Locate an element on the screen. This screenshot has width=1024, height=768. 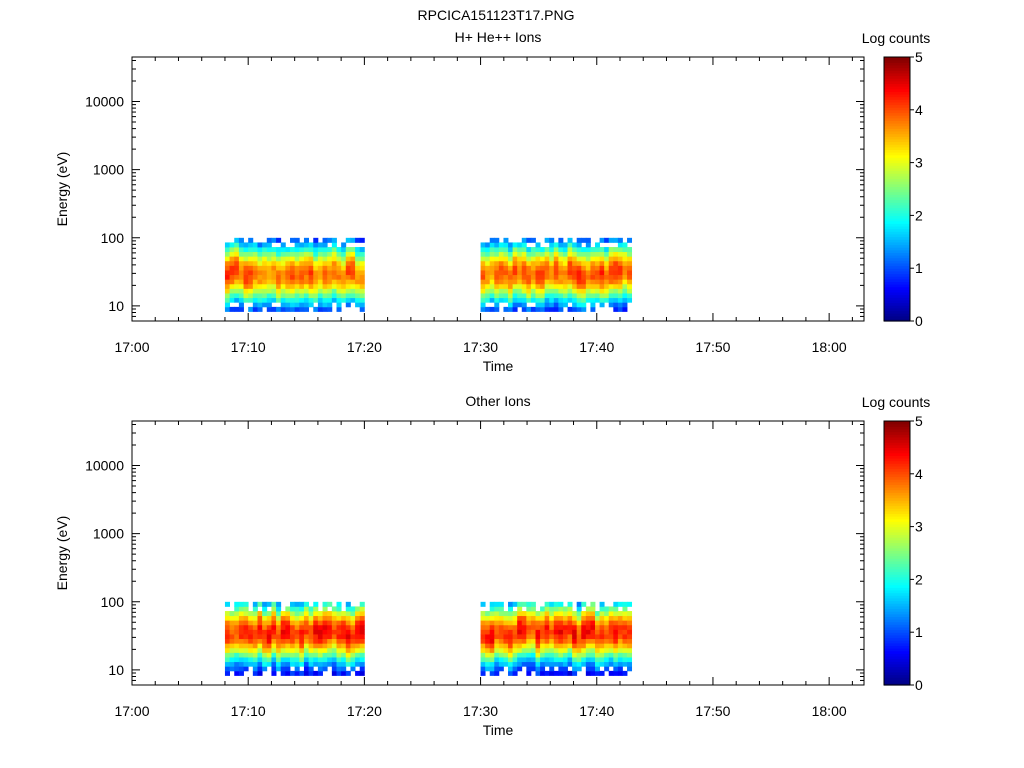
heatmap-cells is located at coordinates (428, 638).